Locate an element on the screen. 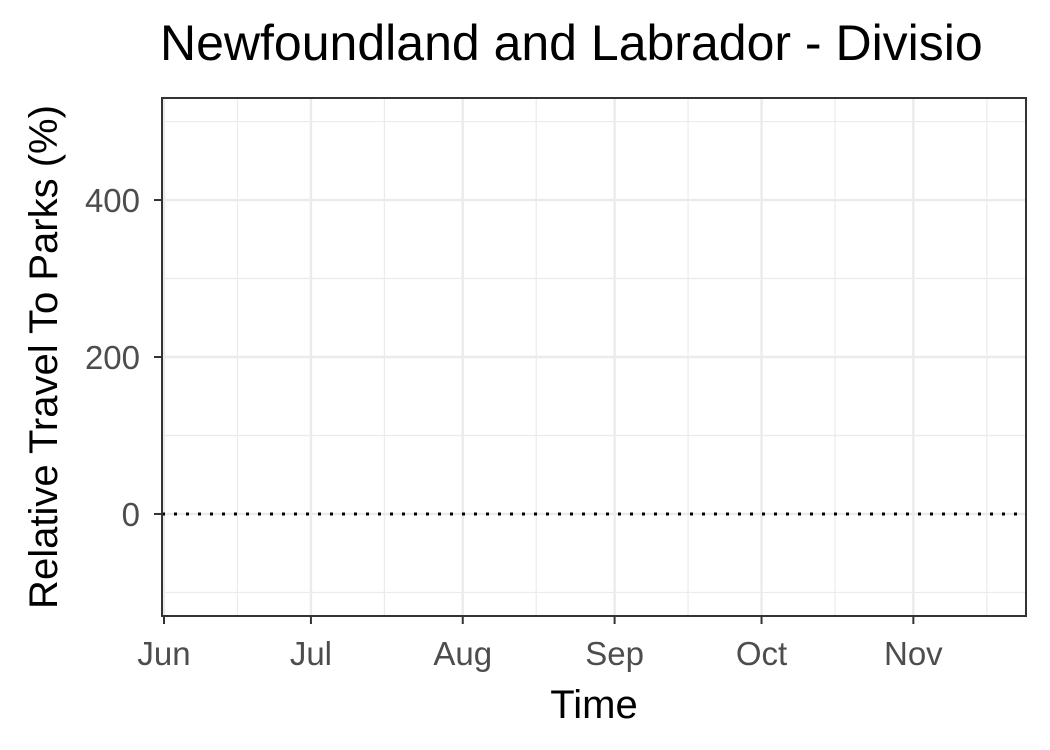  y-tick-label: 200 is located at coordinates (112, 357).